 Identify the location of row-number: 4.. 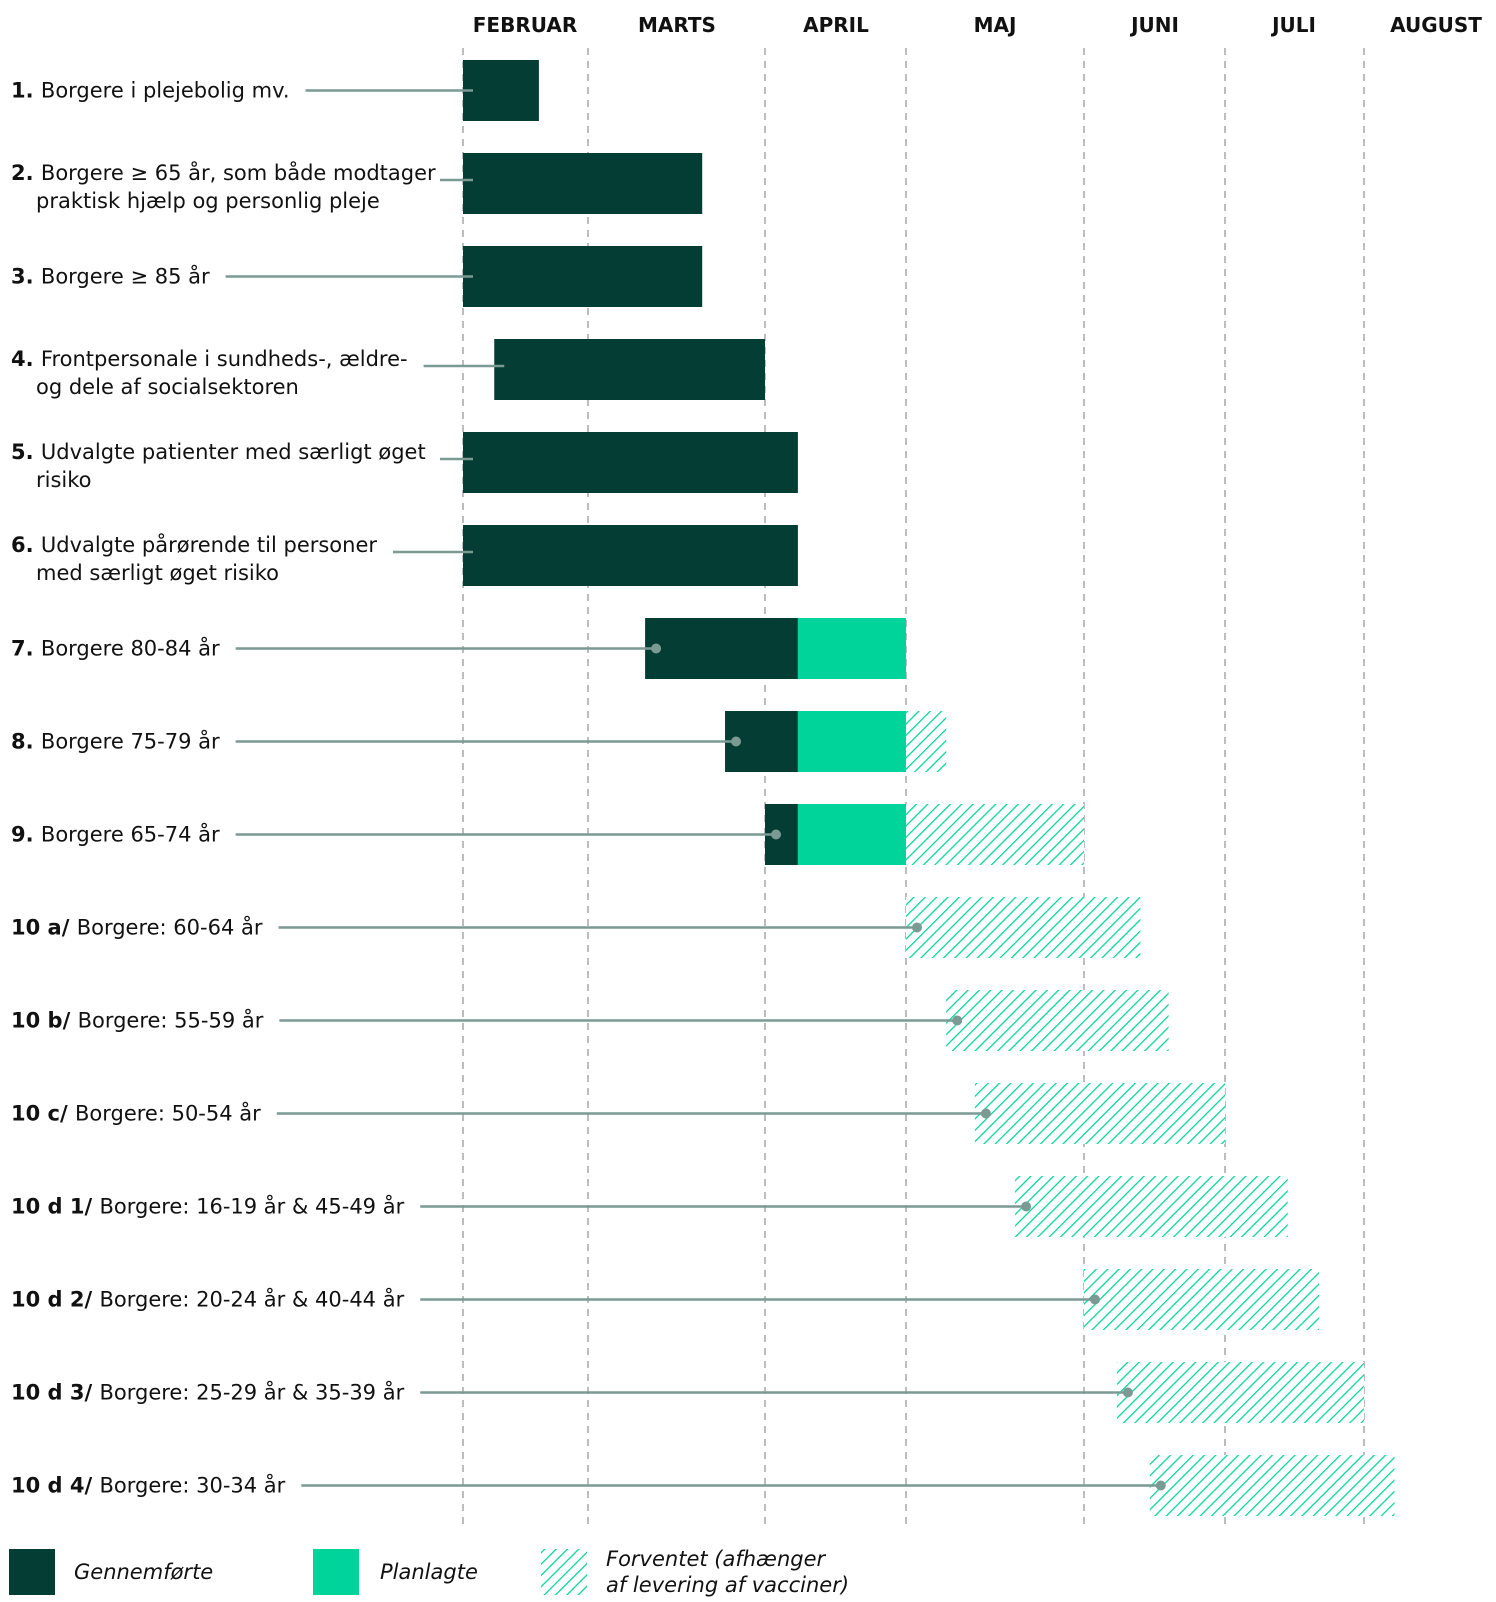
(26, 359).